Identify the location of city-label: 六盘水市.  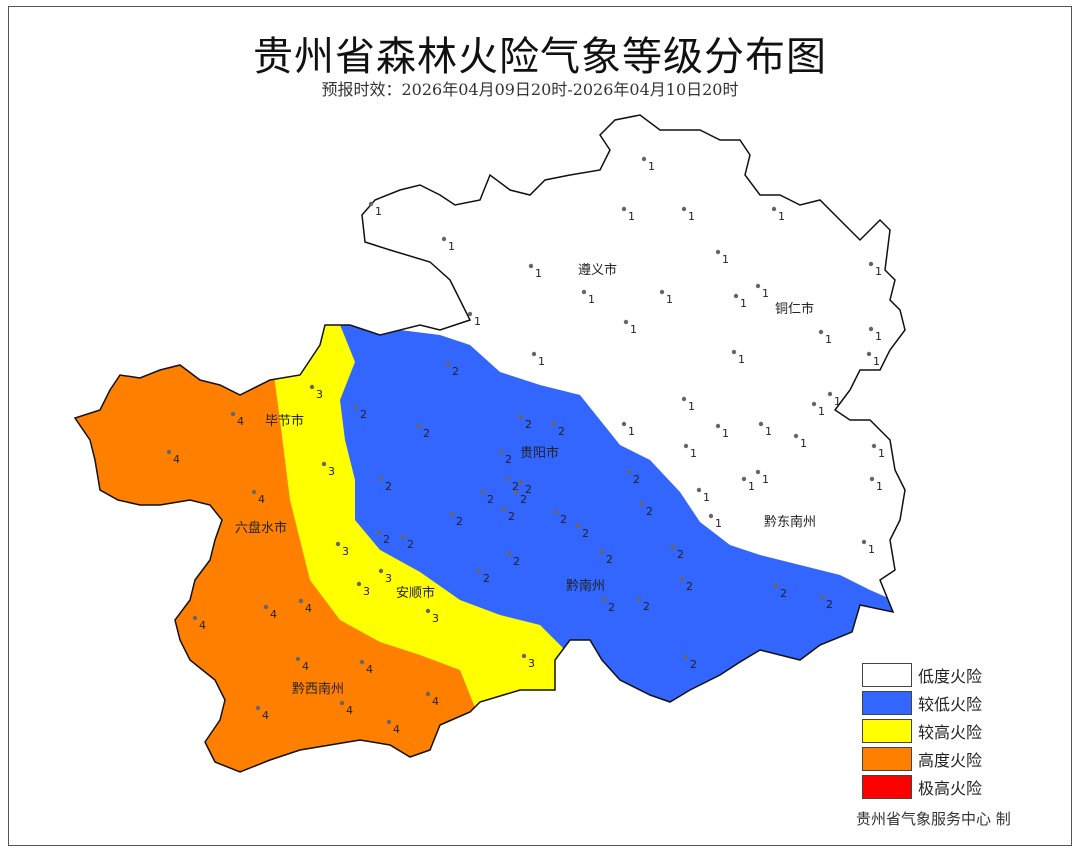
(261, 528).